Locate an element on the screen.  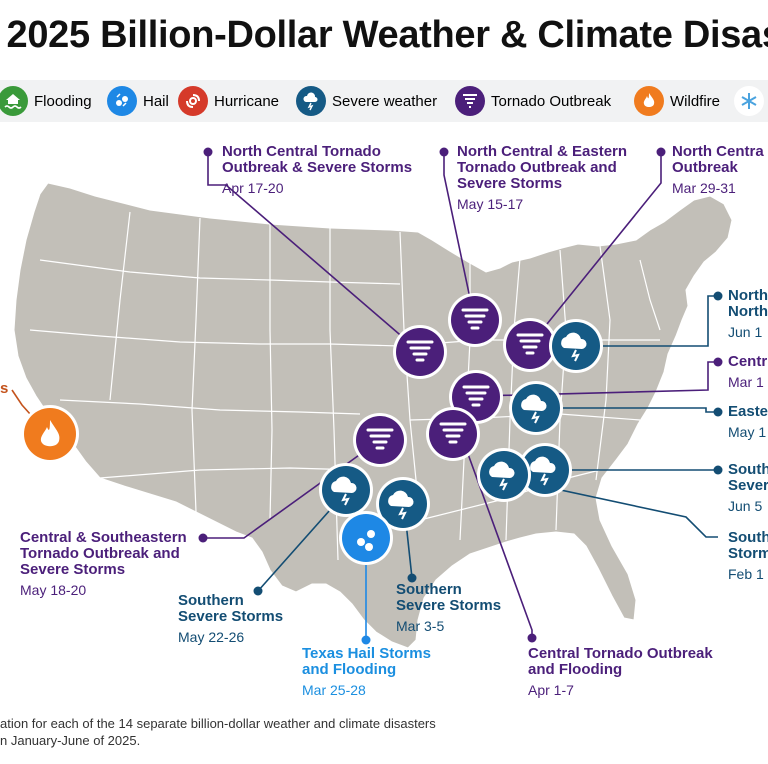
legend-label: Flooding is located at coordinates (63, 101).